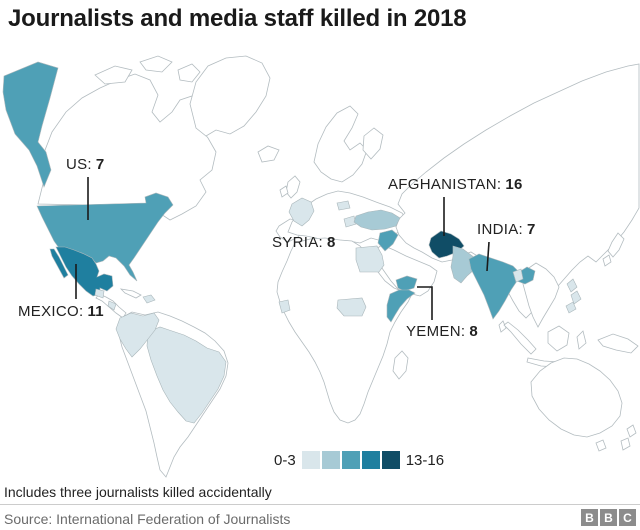  Describe the element at coordinates (445, 184) in the screenshot. I see `afghanistan-label-text: AFGHANISTAN:` at that location.